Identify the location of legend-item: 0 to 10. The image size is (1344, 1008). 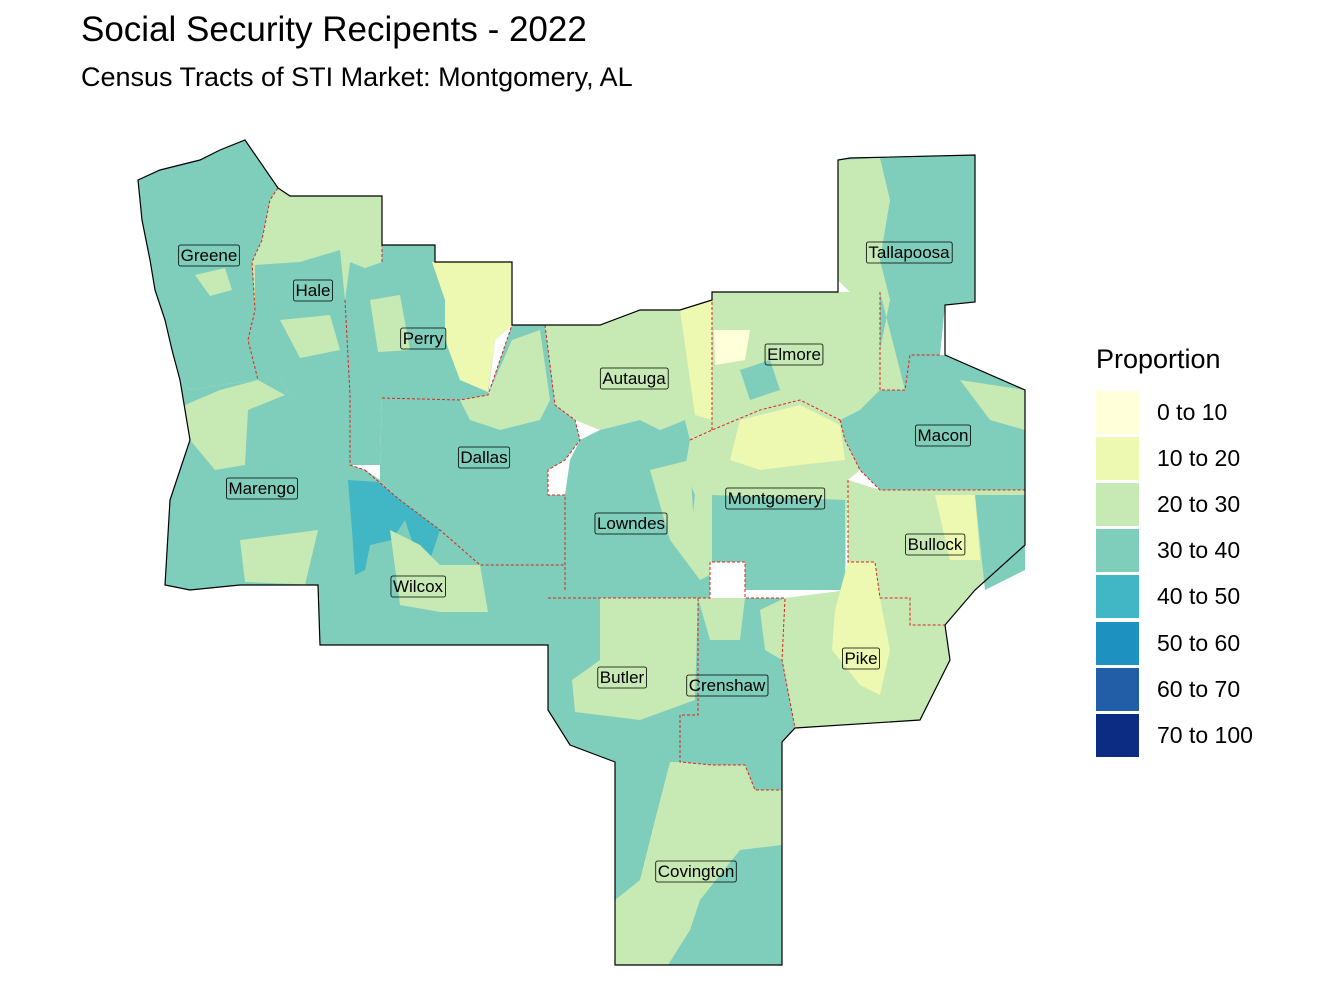
(1174, 412).